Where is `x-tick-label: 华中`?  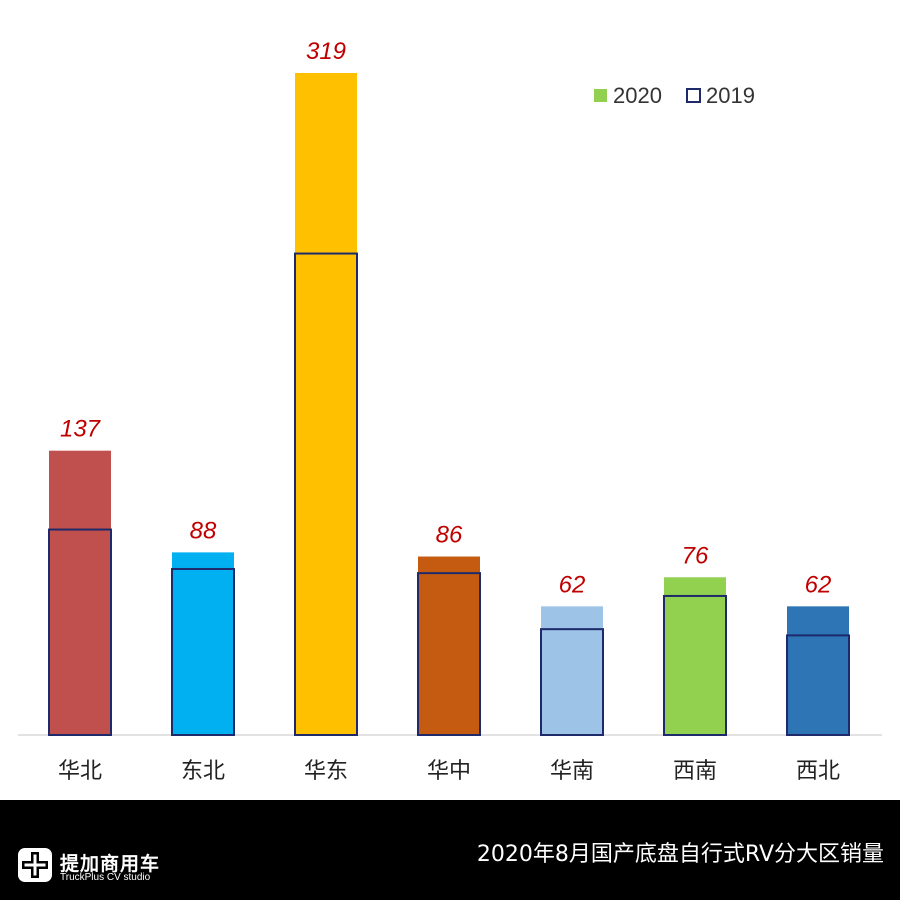
x-tick-label: 华中 is located at coordinates (449, 771).